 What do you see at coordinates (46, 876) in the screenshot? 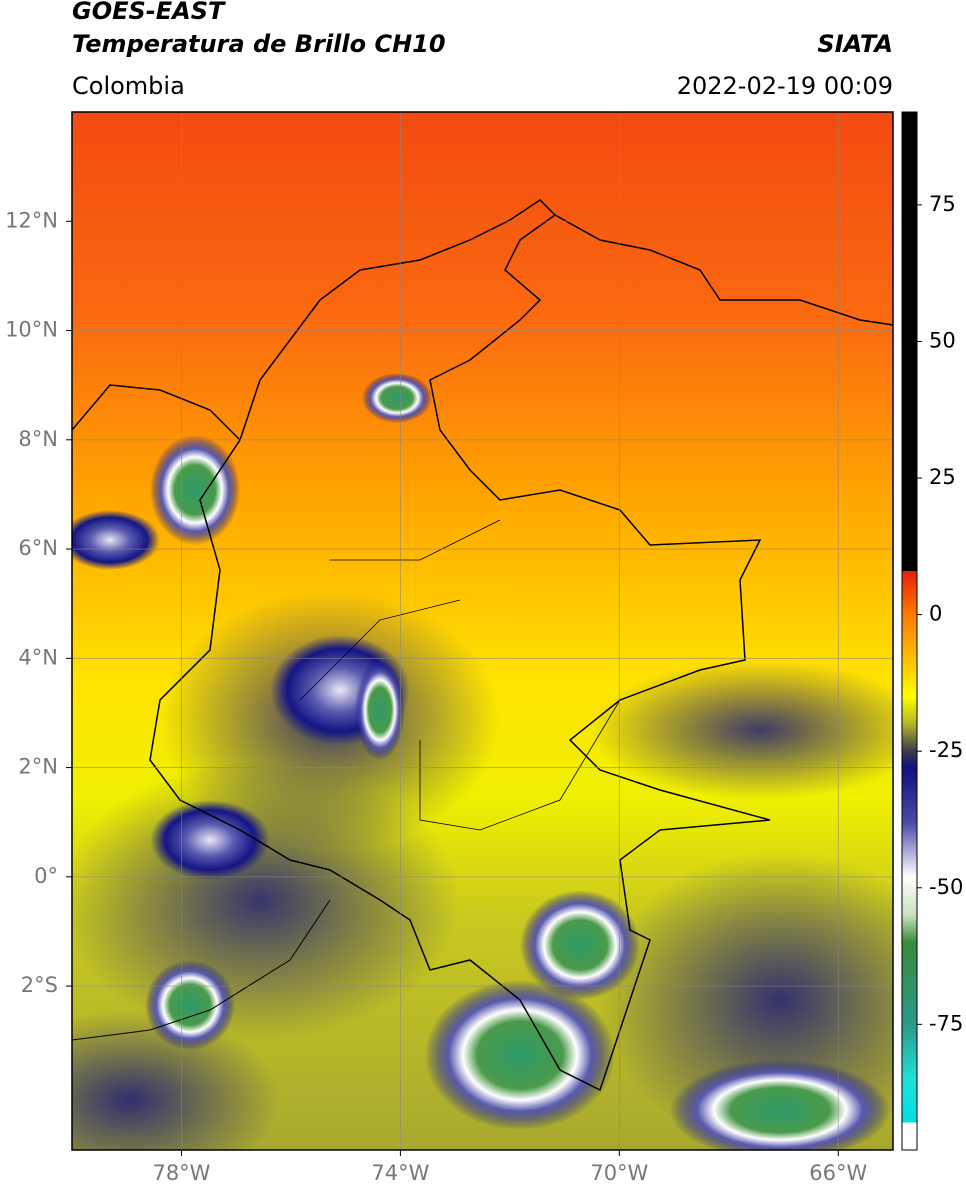
I see `y-tick-label: 0°` at bounding box center [46, 876].